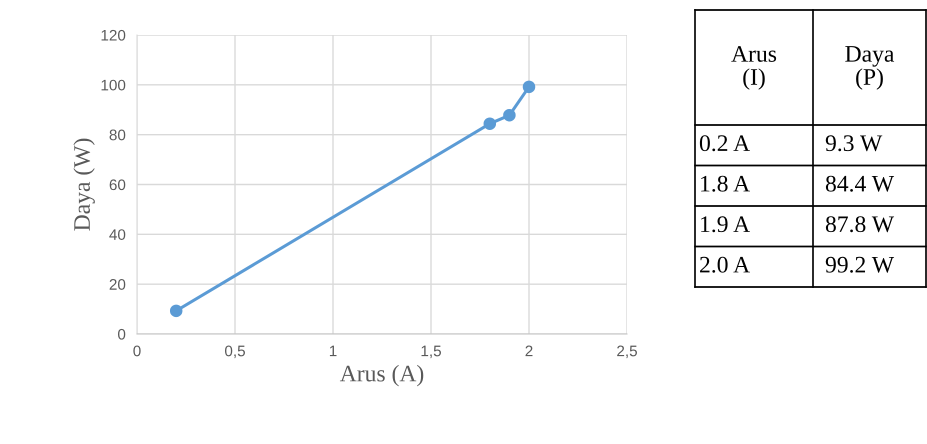  I want to click on y-tick-label: 40, so click(117, 234).